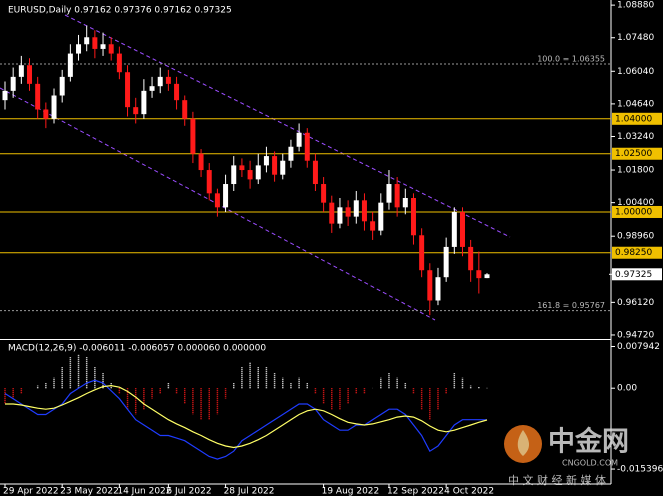 The height and width of the screenshot is (496, 663). I want to click on y-tick-label: 1.04640, so click(635, 104).